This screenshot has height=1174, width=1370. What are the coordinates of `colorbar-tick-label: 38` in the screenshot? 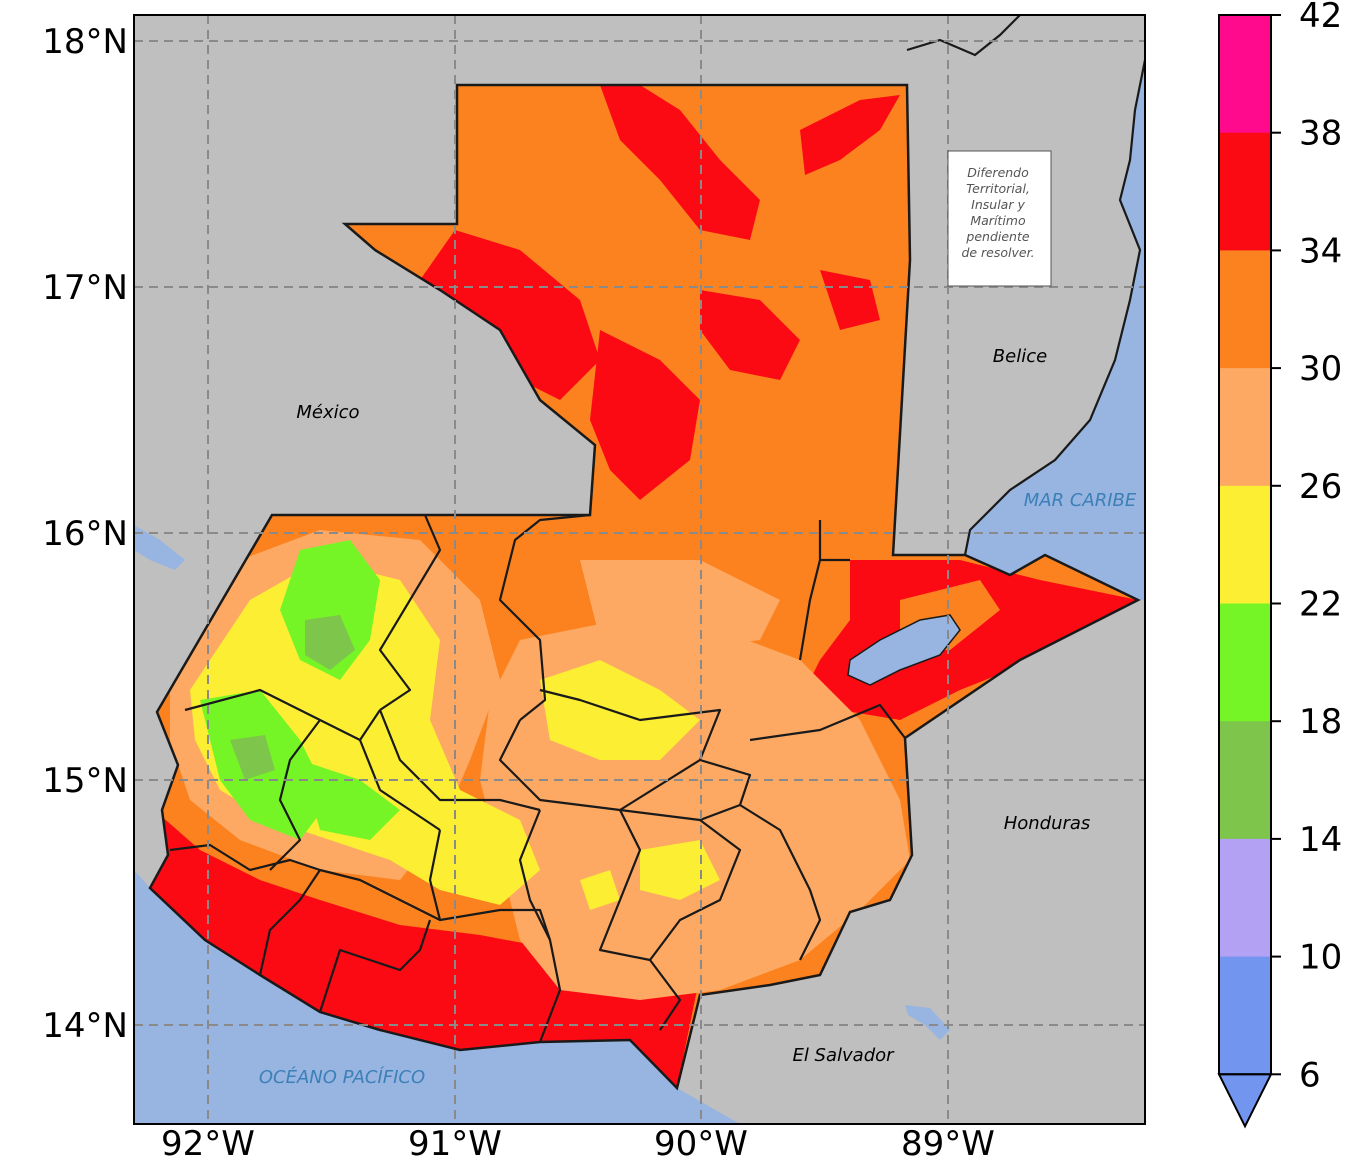 It's located at (1320, 134).